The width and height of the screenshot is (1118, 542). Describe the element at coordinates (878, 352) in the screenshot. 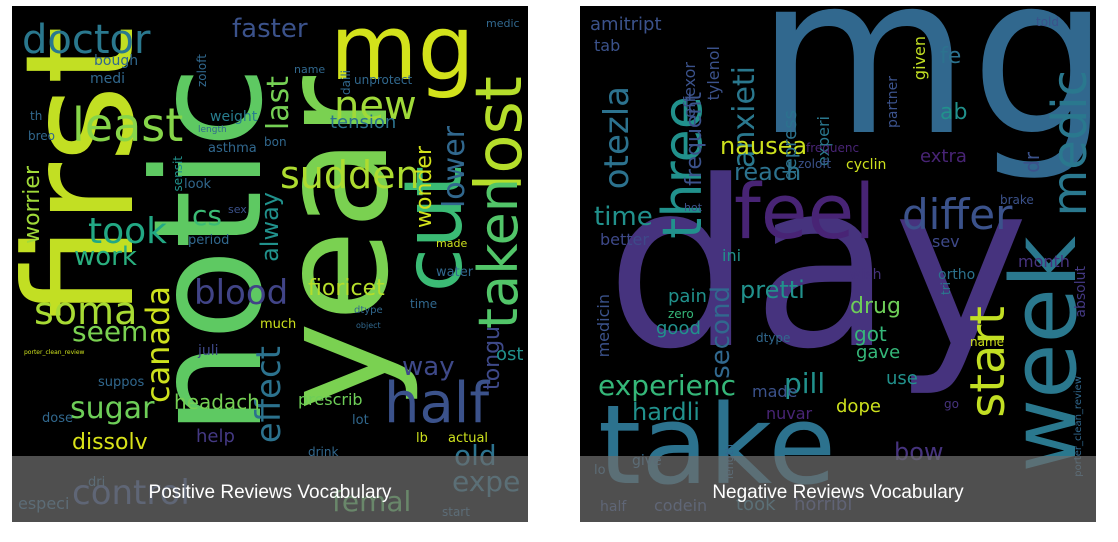

I see `word: gave` at that location.